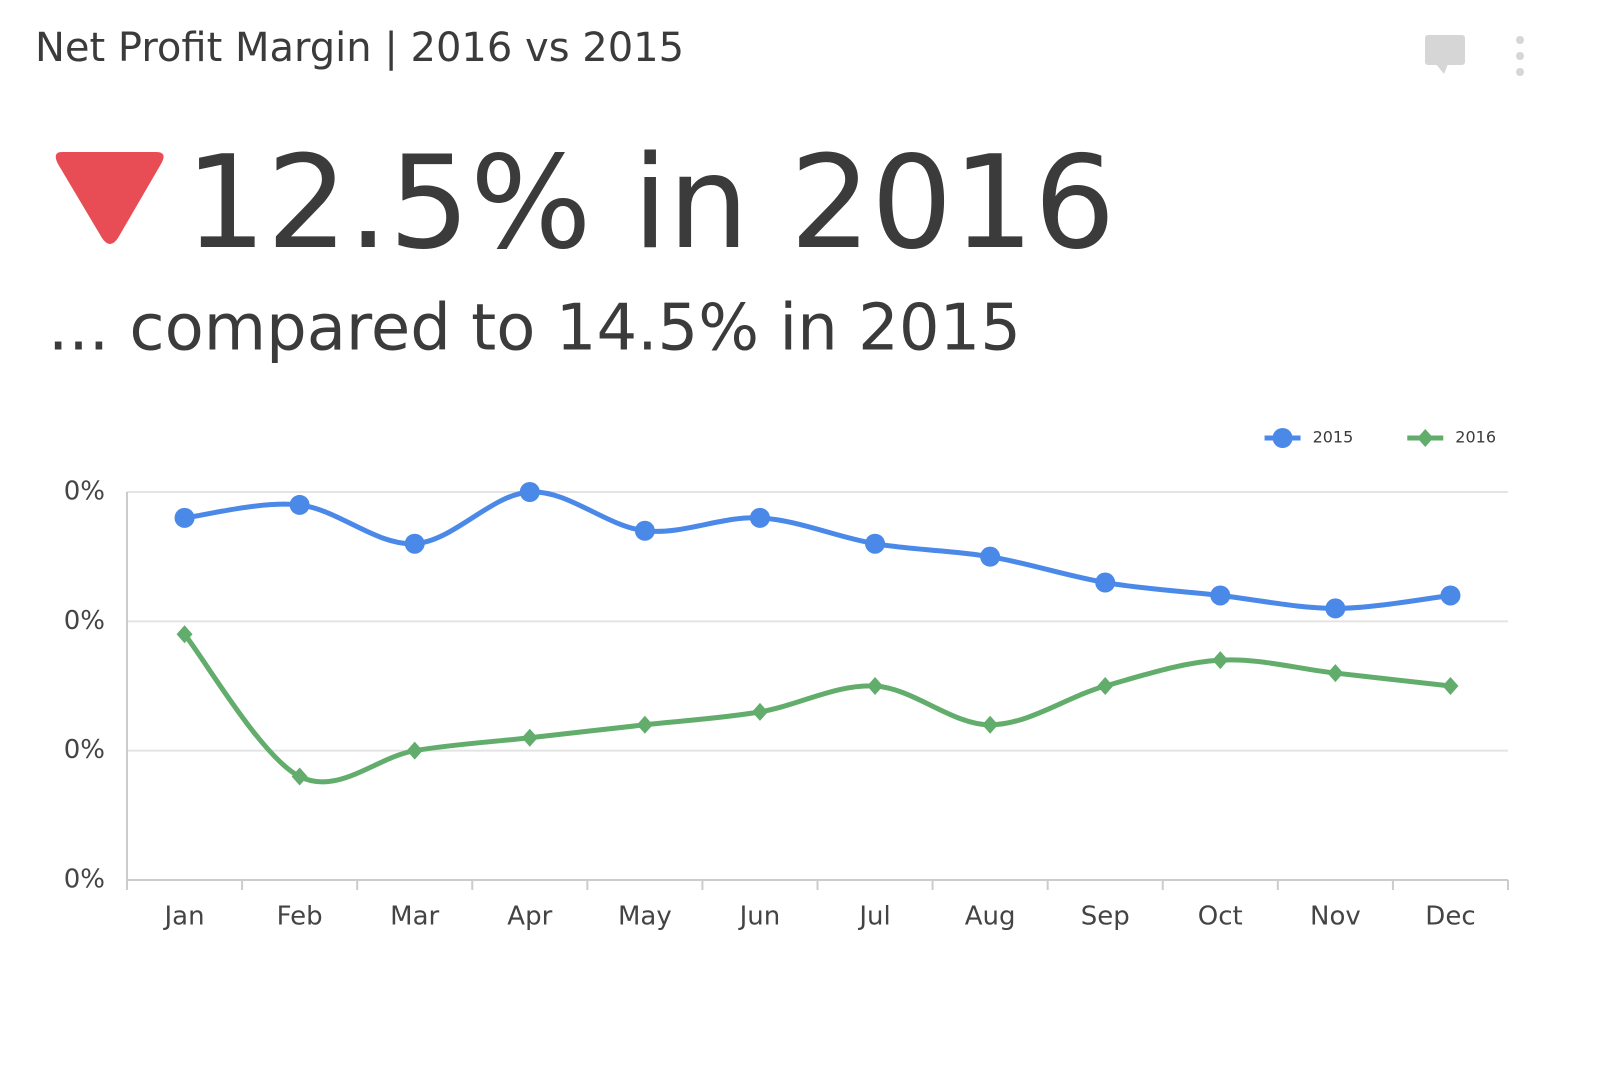  I want to click on x-tick-label: Jul, so click(873, 917).